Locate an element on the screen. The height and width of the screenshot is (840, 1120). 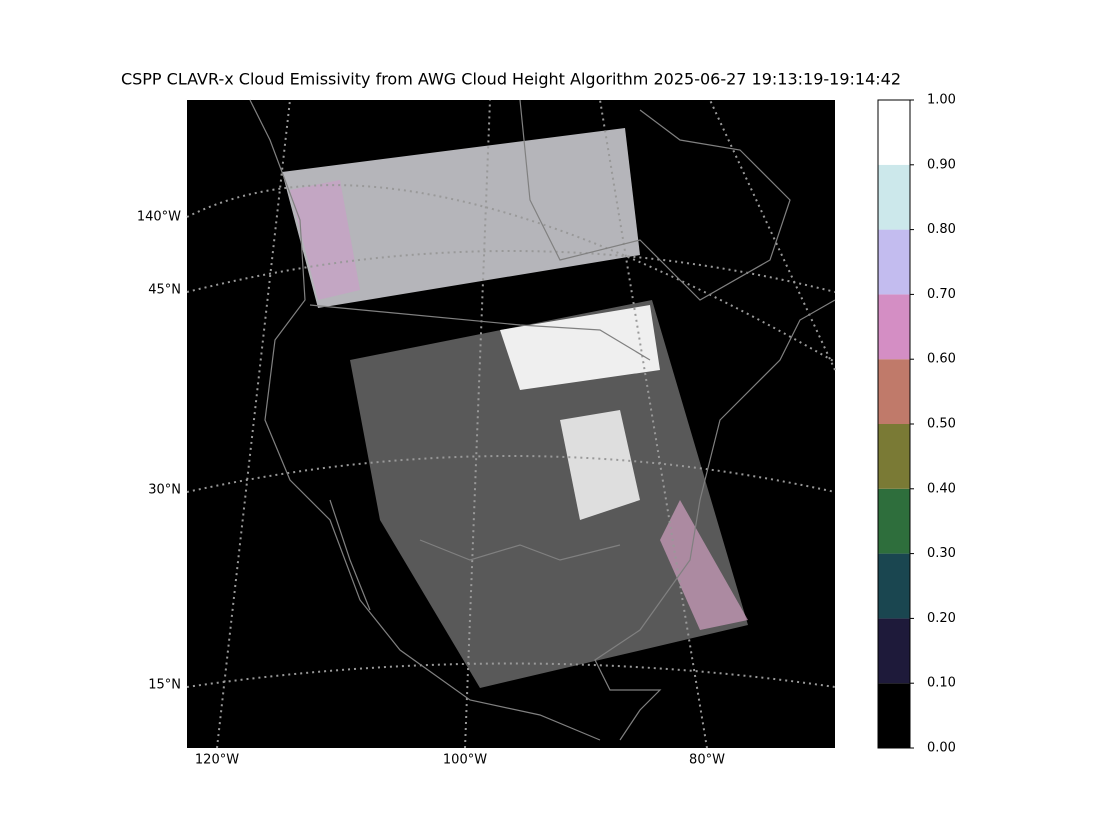
colorbar-tick-label: 0.80 is located at coordinates (941, 229).